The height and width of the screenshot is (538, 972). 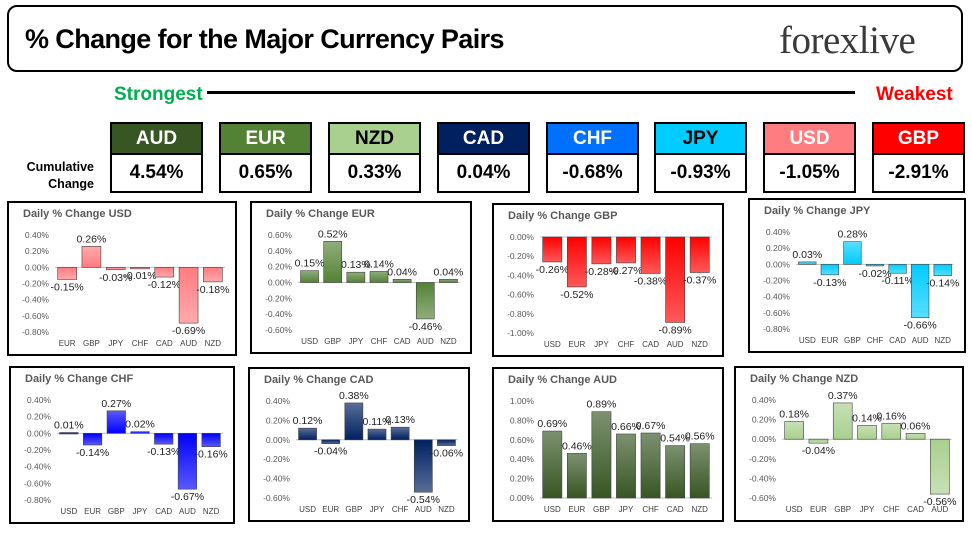 I want to click on data-label: 0.15%, so click(x=310, y=264).